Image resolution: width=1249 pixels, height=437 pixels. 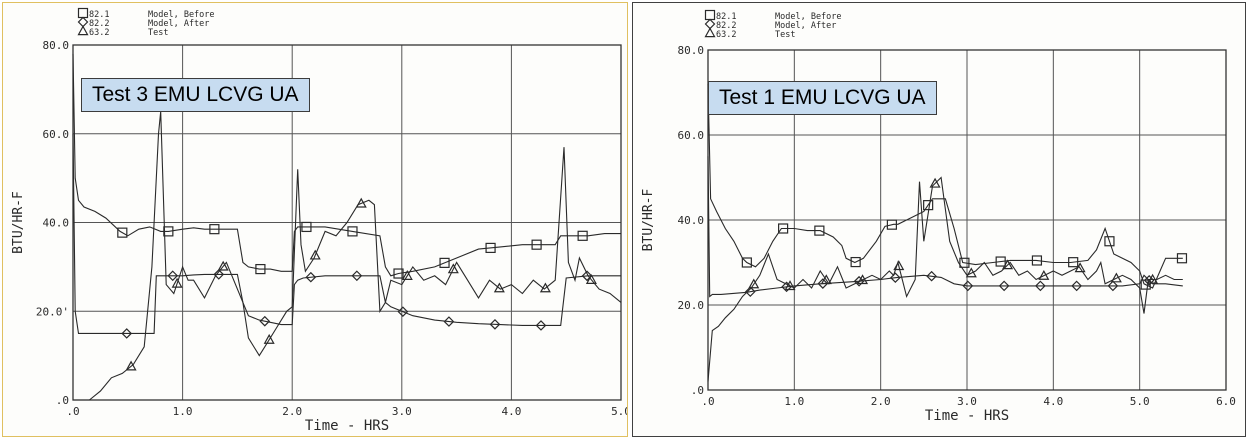 I want to click on x-tick-label: 6.0, so click(x=1226, y=401).